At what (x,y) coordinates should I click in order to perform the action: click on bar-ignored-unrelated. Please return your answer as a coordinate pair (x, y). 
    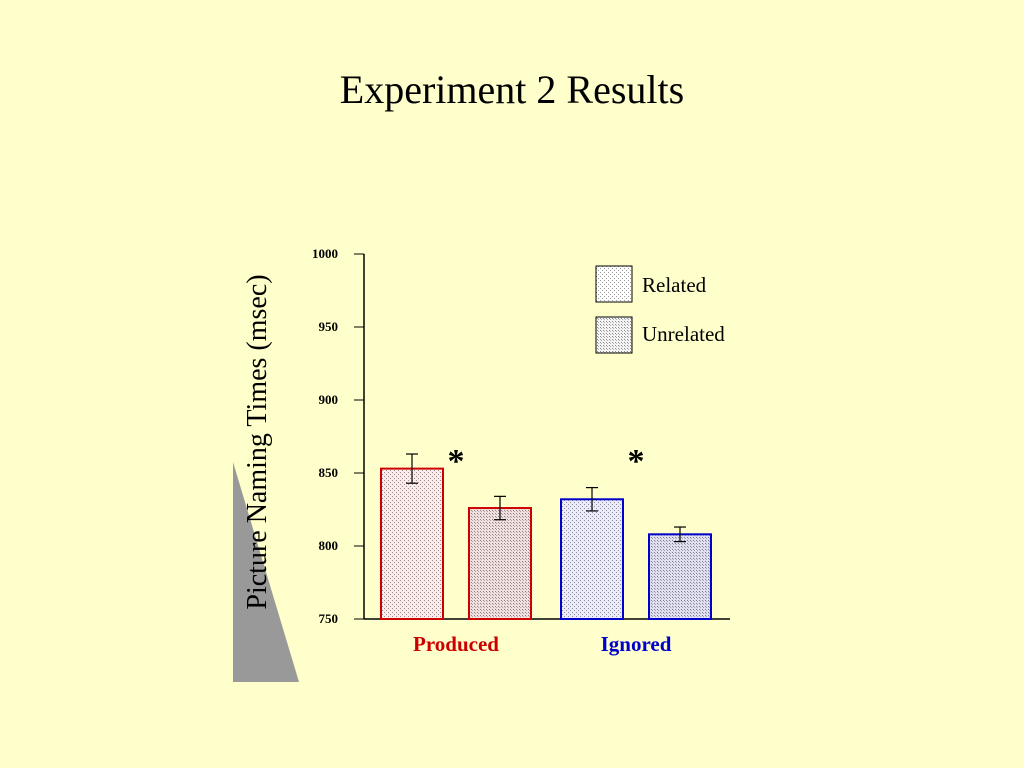
    Looking at the image, I should click on (680, 577).